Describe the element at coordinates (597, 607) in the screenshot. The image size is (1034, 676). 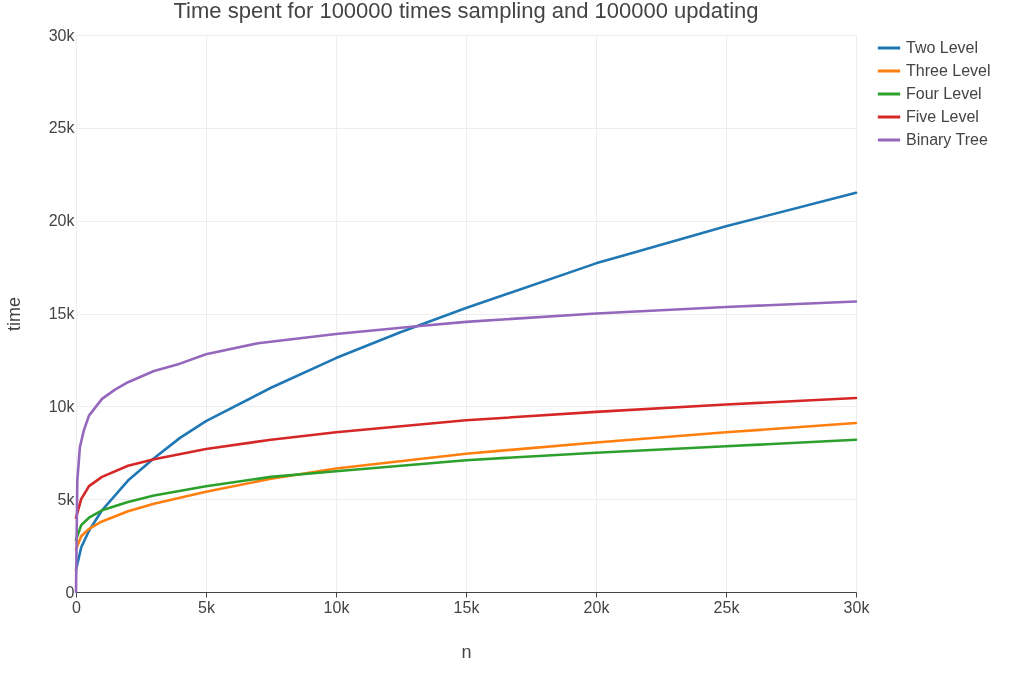
I see `x-tick-label: 20k` at that location.